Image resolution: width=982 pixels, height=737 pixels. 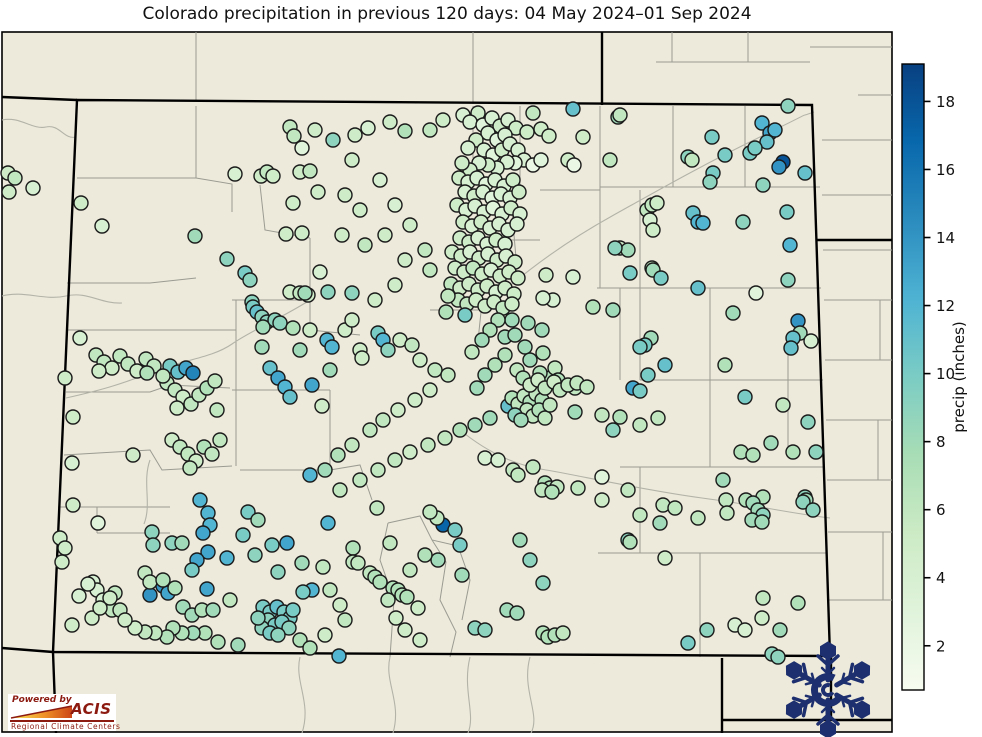 I want to click on acis-logo: Powered by ACIS Regional Climate Centers, so click(x=64, y=712).